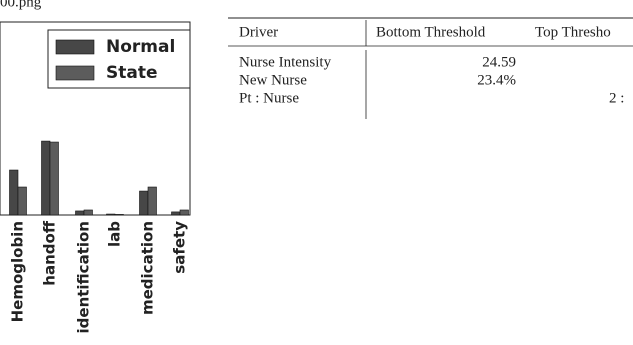 The width and height of the screenshot is (633, 345). What do you see at coordinates (119, 59) in the screenshot?
I see `legend: Normal State` at bounding box center [119, 59].